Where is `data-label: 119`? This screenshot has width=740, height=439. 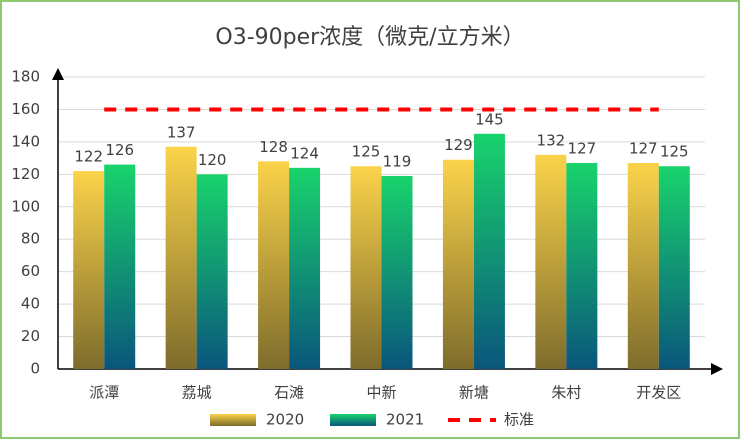
data-label: 119 is located at coordinates (397, 161).